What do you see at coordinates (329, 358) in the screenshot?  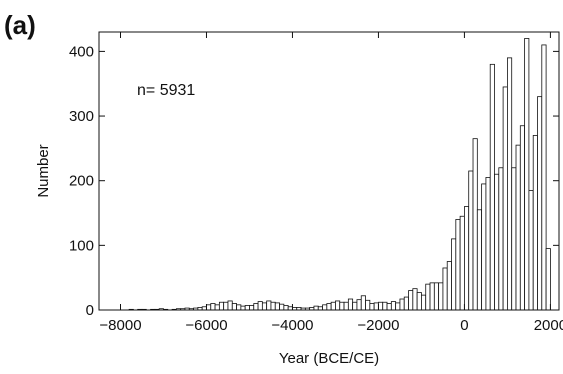 I see `x-axis-title: Year (BCE/CE)` at bounding box center [329, 358].